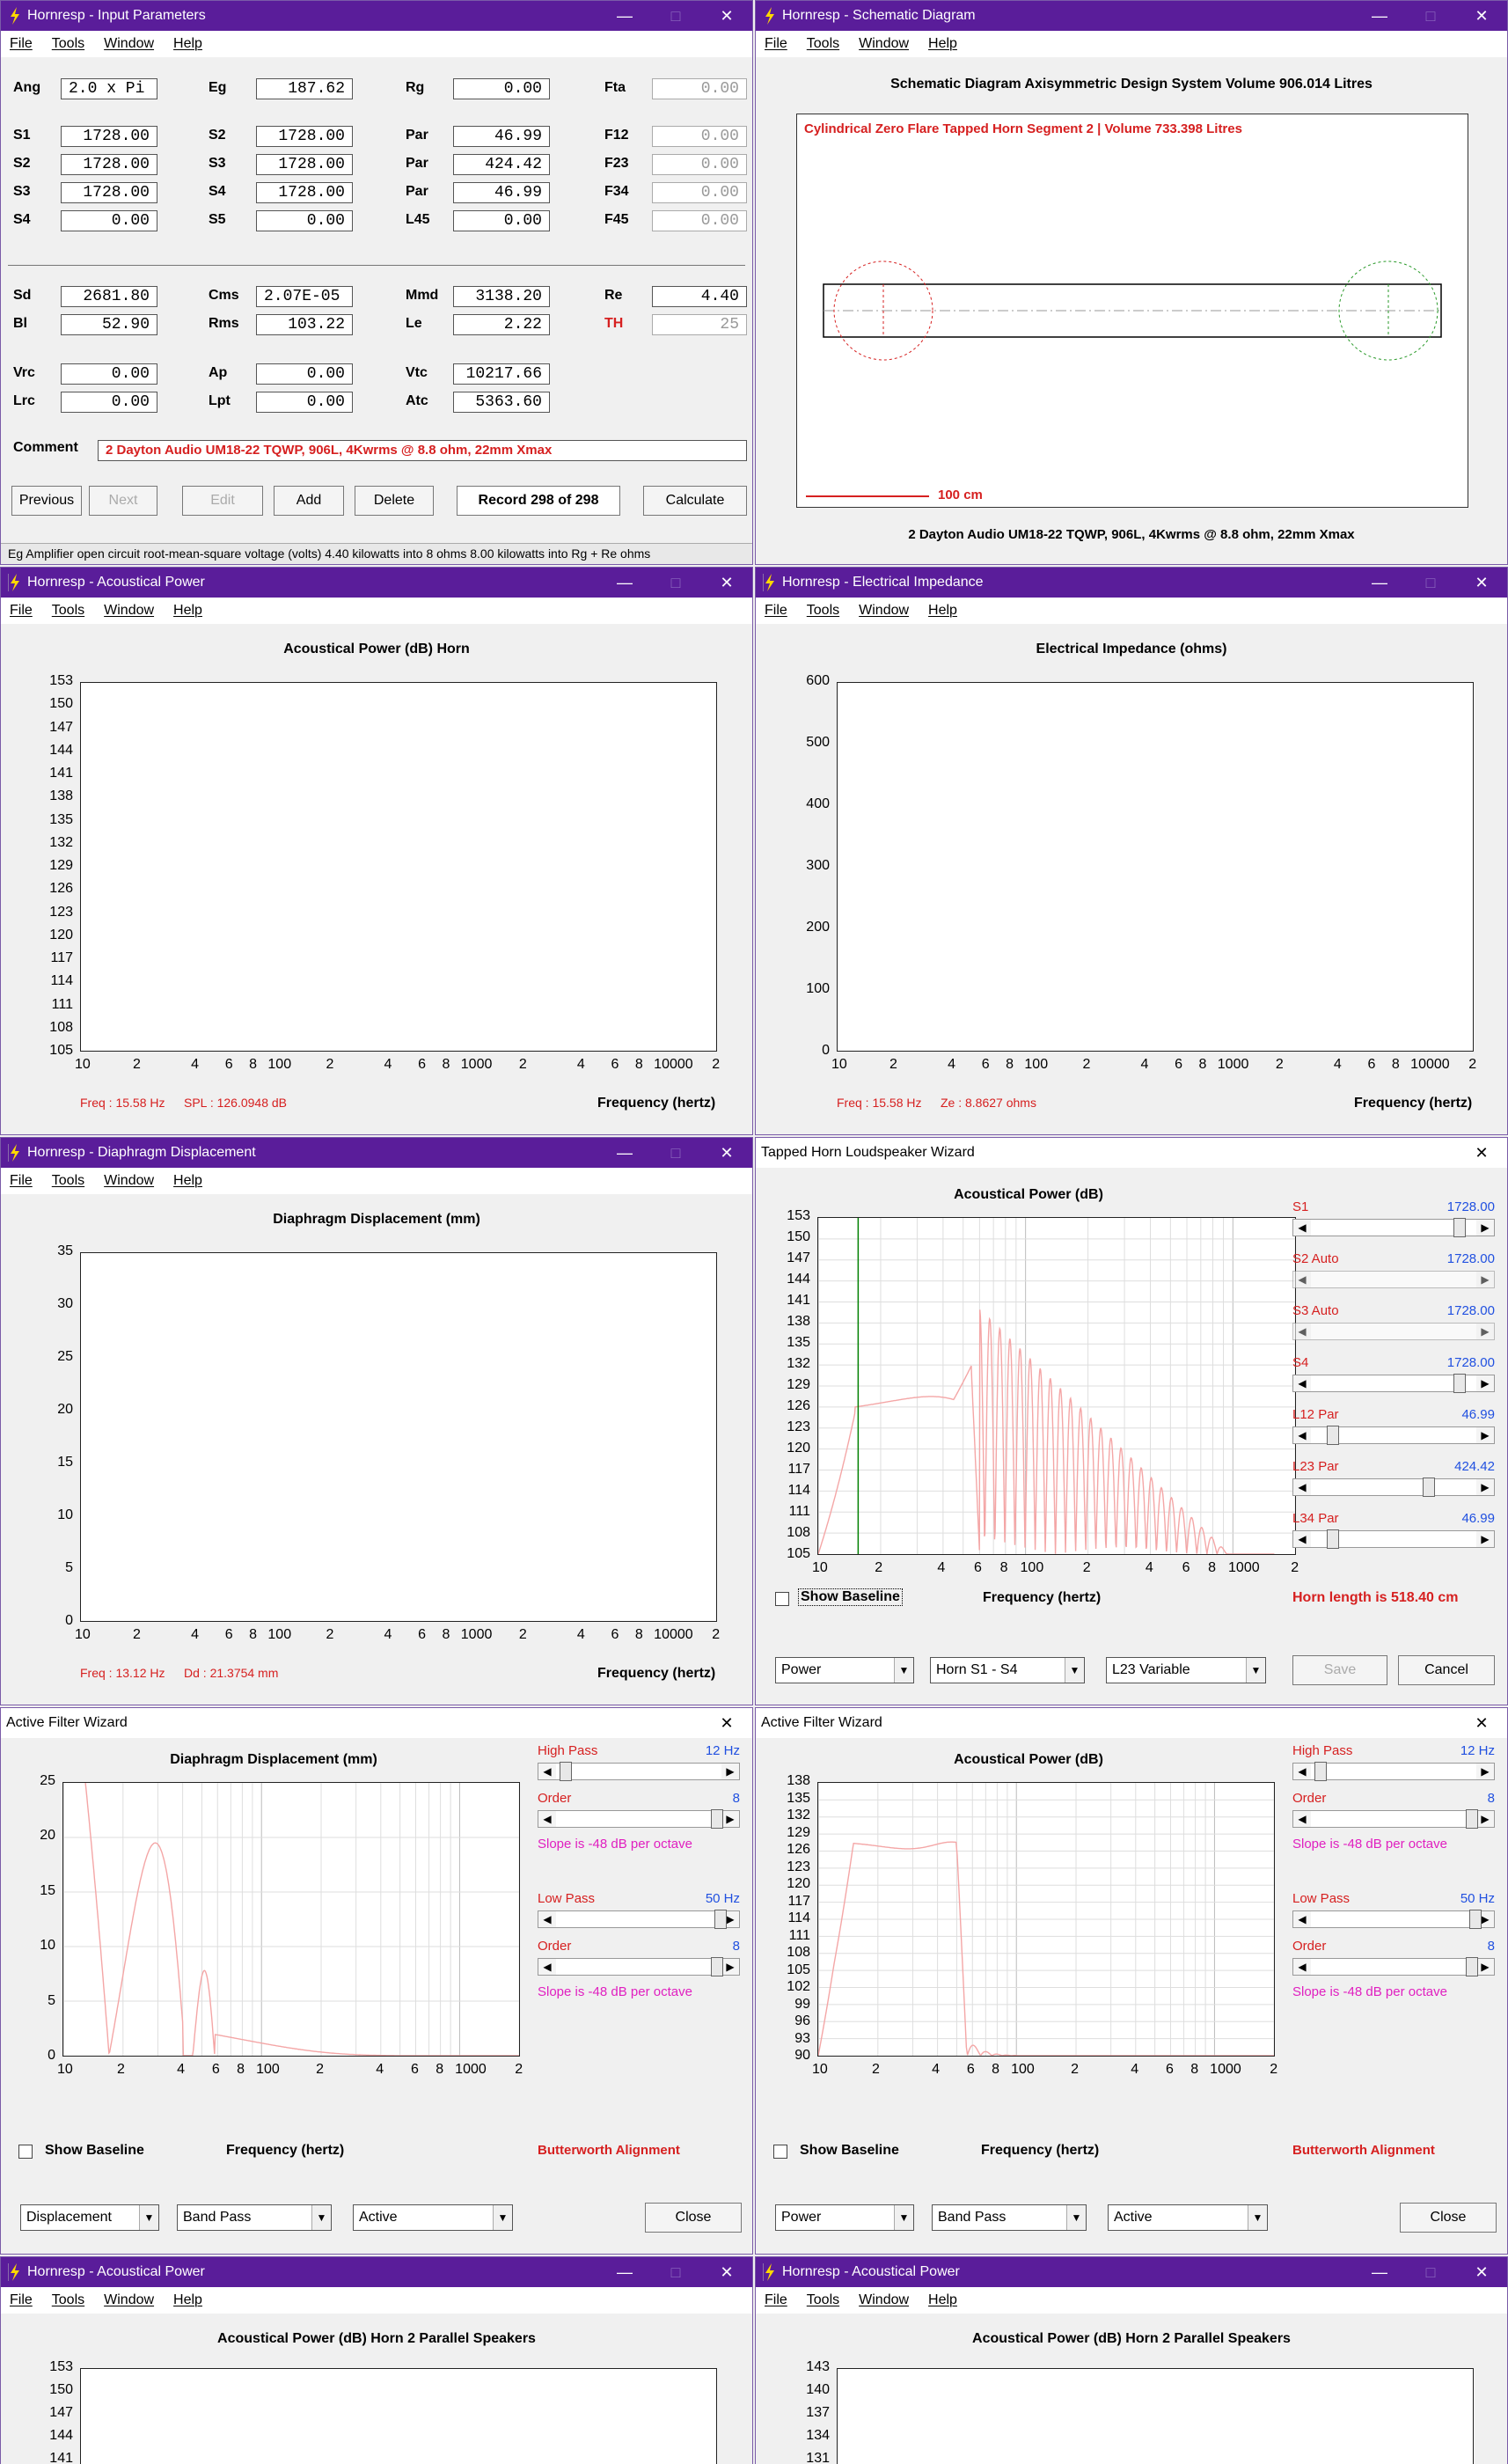 The image size is (1508, 2464). What do you see at coordinates (1131, 16) in the screenshot?
I see `title-bar: Hornresp - Schematic Diagram — □ ✕` at bounding box center [1131, 16].